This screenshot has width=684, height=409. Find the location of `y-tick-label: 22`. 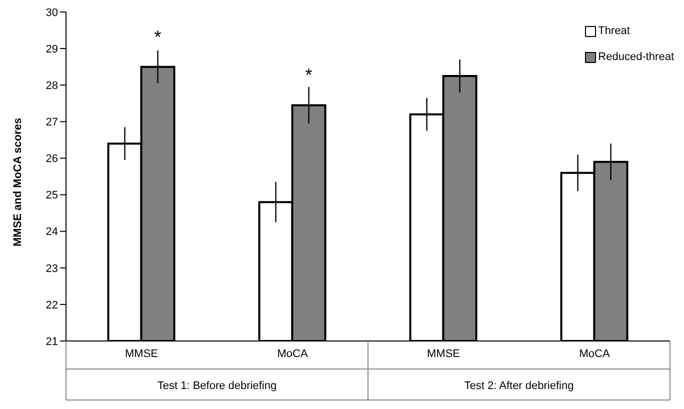

y-tick-label: 22 is located at coordinates (52, 305).